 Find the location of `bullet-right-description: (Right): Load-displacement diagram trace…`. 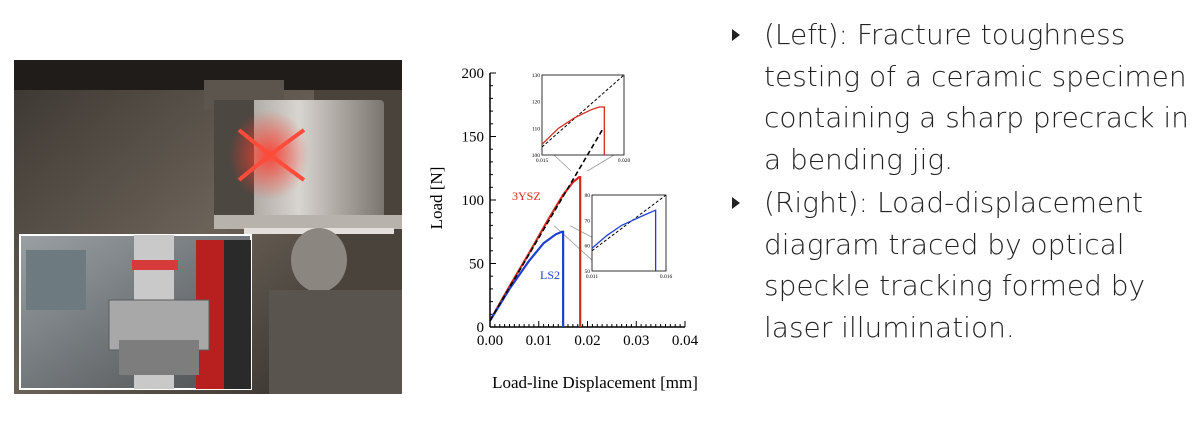

bullet-right-description: (Right): Load-displacement diagram trace… is located at coordinates (962, 265).